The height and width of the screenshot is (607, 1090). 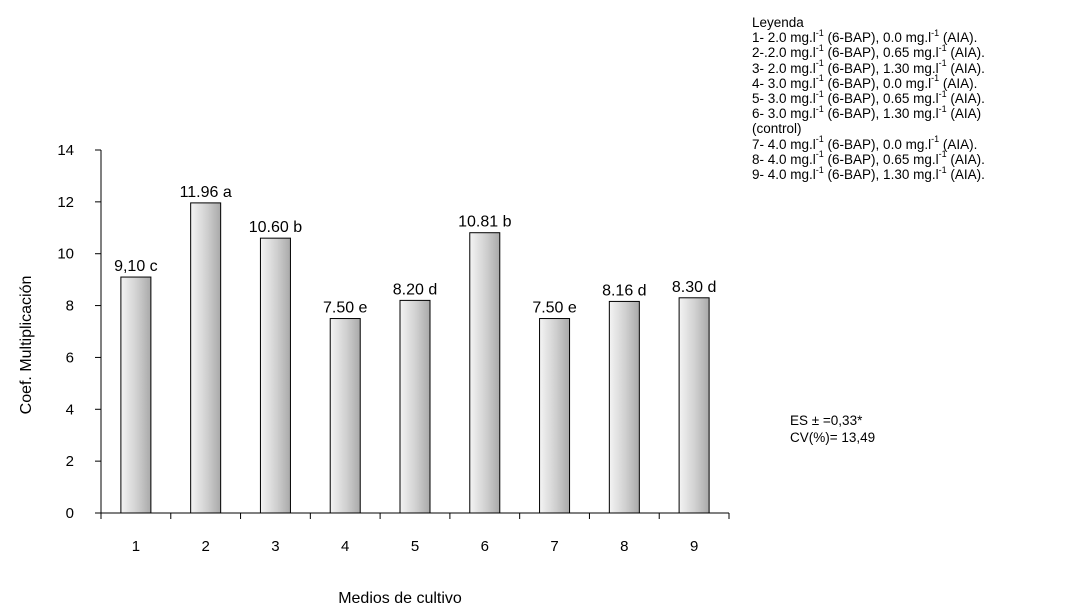 What do you see at coordinates (784, 114) in the screenshot?
I see `legend-item-pre: 6- 3.0 mg.l` at bounding box center [784, 114].